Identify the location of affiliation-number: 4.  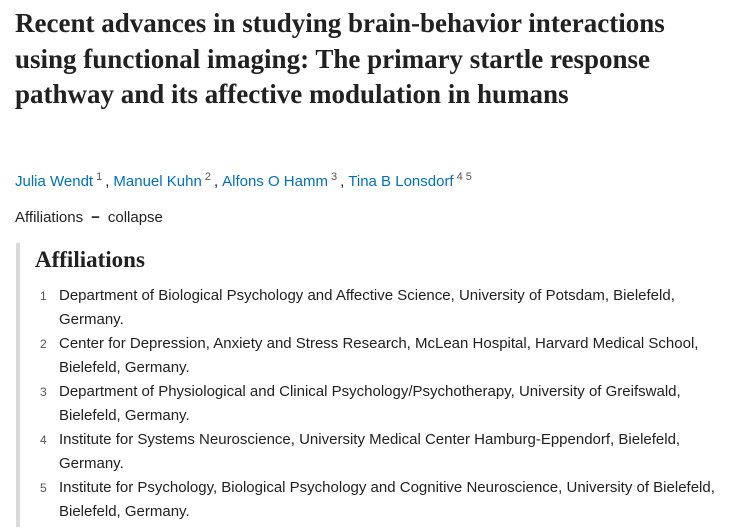
(43, 440).